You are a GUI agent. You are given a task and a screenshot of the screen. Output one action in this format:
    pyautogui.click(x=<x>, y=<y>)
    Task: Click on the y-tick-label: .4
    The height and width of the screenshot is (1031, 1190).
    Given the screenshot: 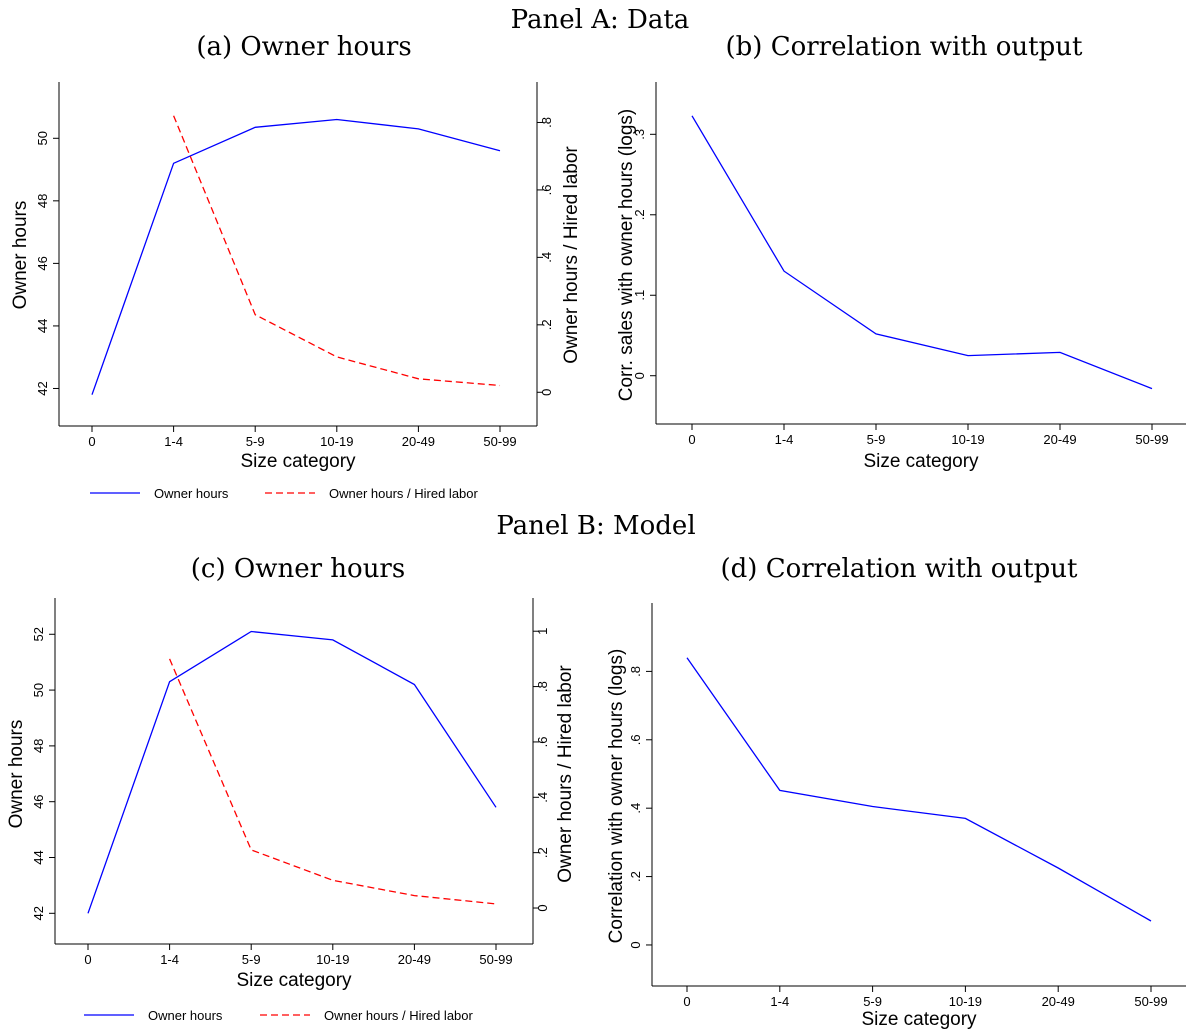 What is the action you would take?
    pyautogui.click(x=635, y=808)
    